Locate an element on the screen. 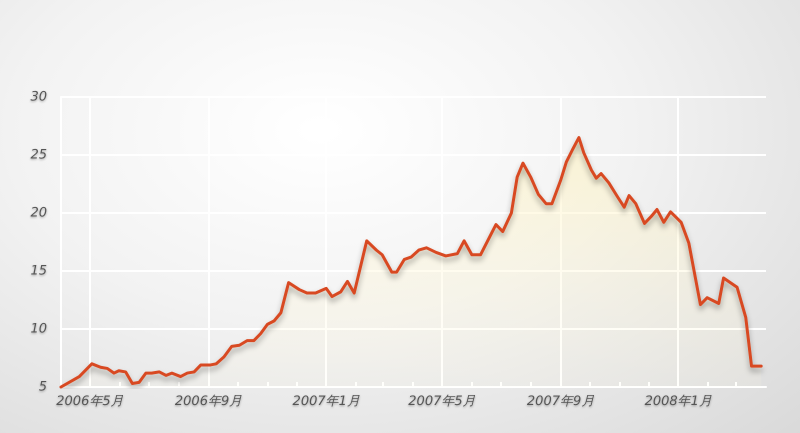  x-tick-label: 2007年1月 is located at coordinates (326, 401).